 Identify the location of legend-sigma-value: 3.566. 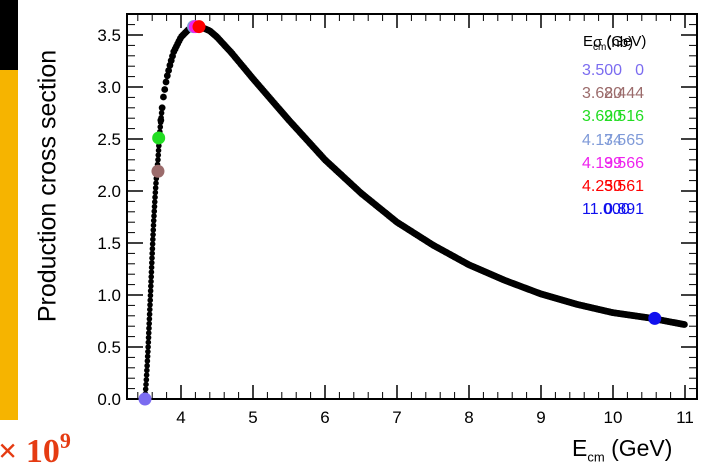
(623, 163).